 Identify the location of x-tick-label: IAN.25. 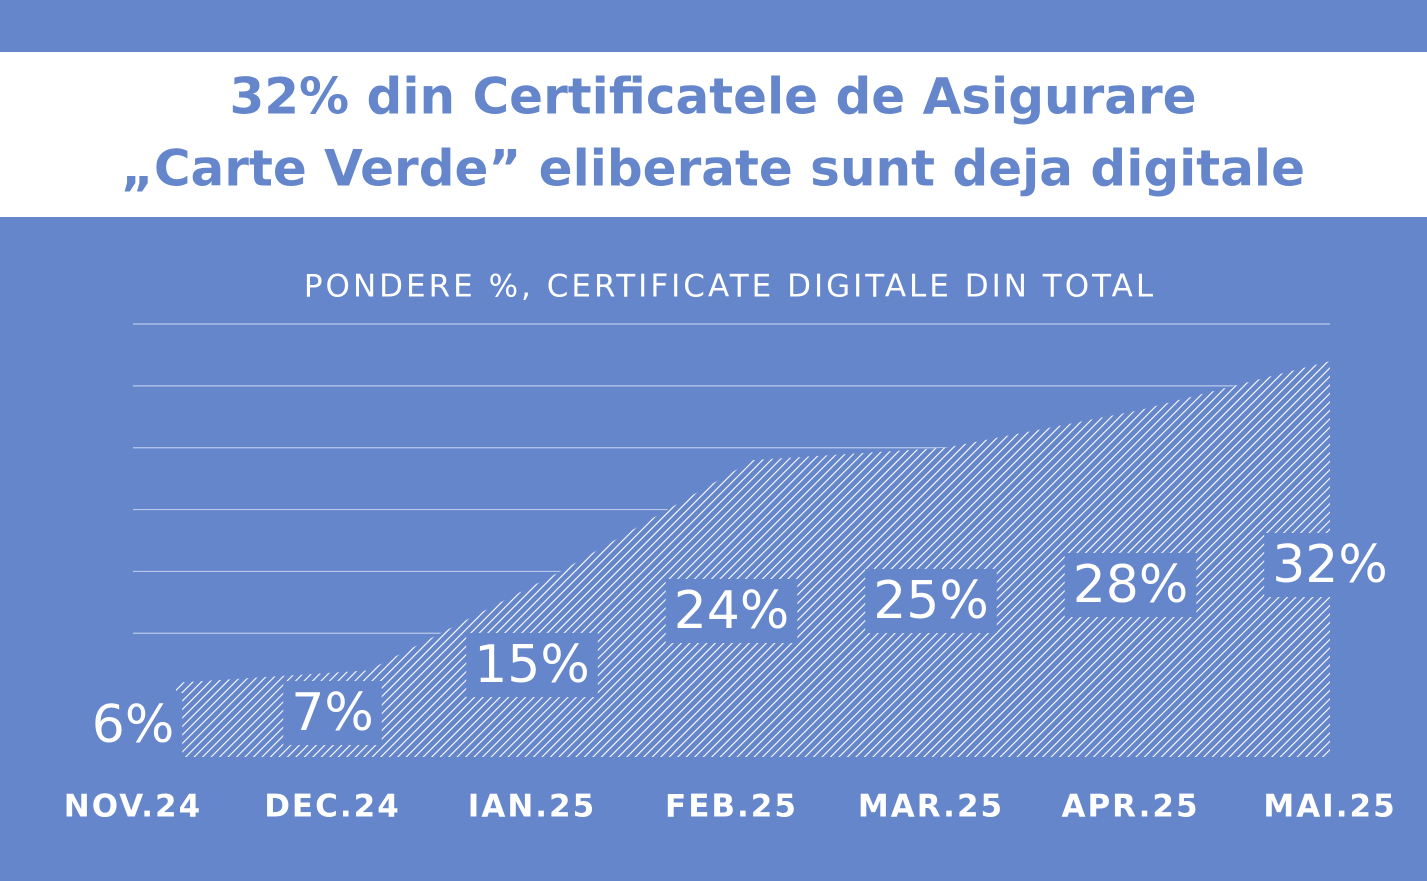
(532, 807).